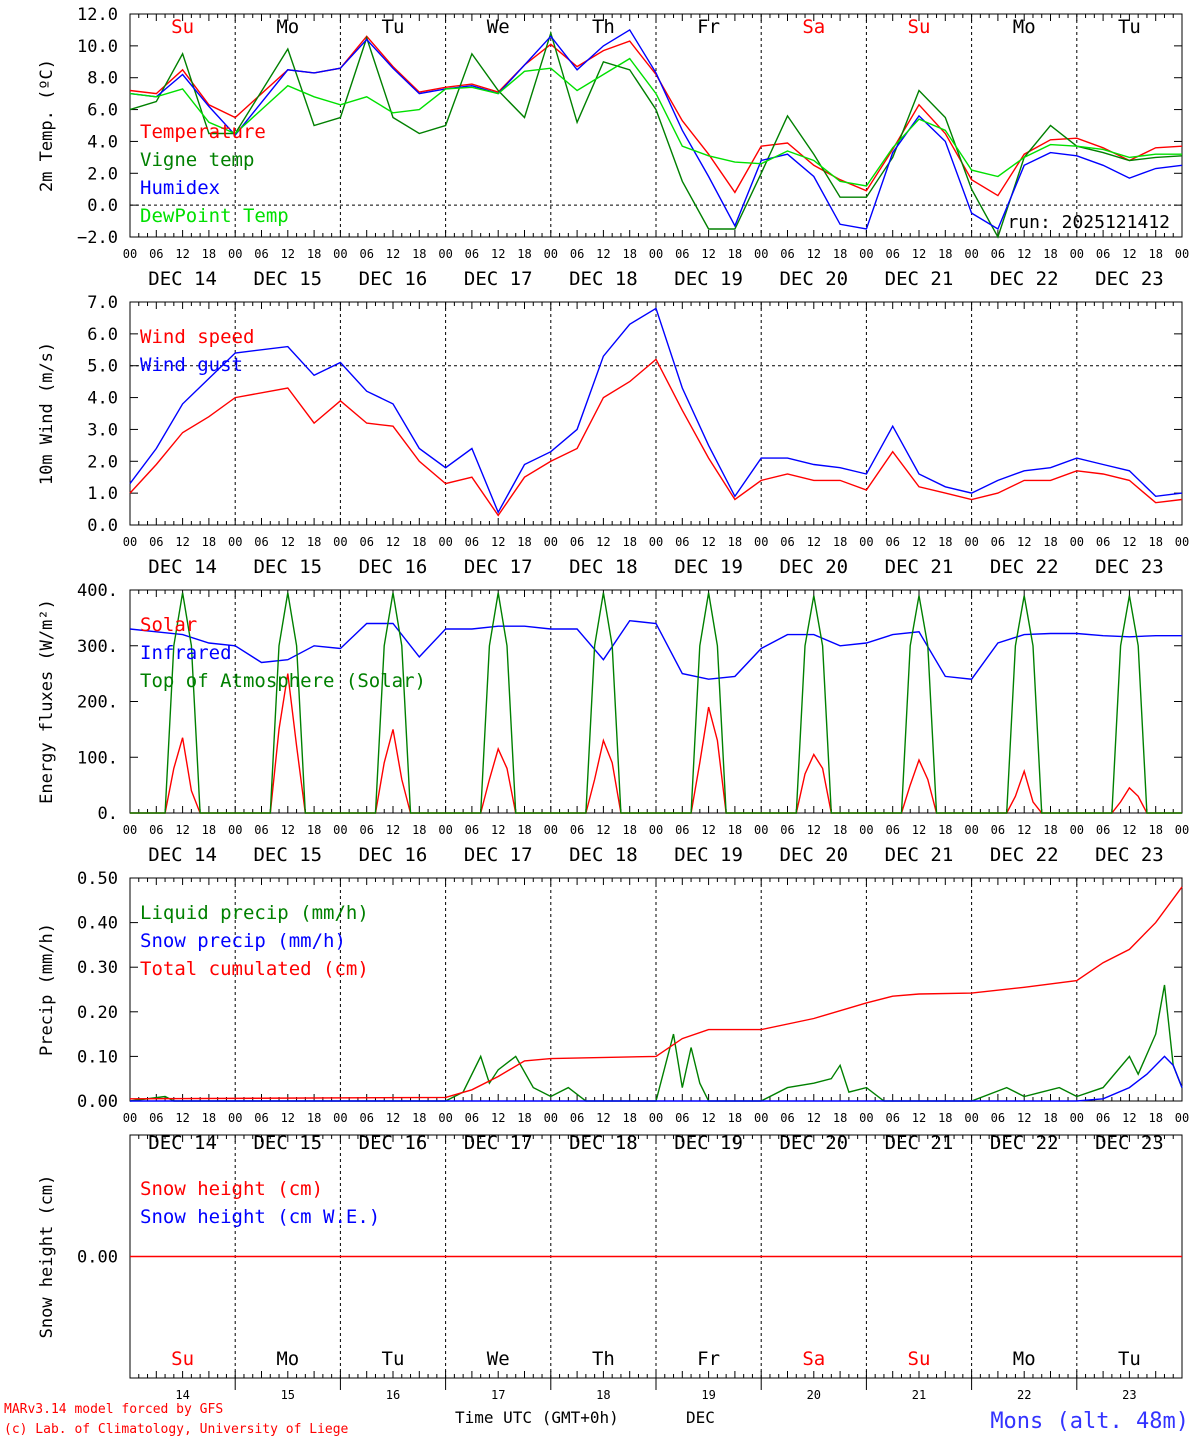 The height and width of the screenshot is (1440, 1194). Describe the element at coordinates (97, 879) in the screenshot. I see `y-tick-label: 0.50` at that location.